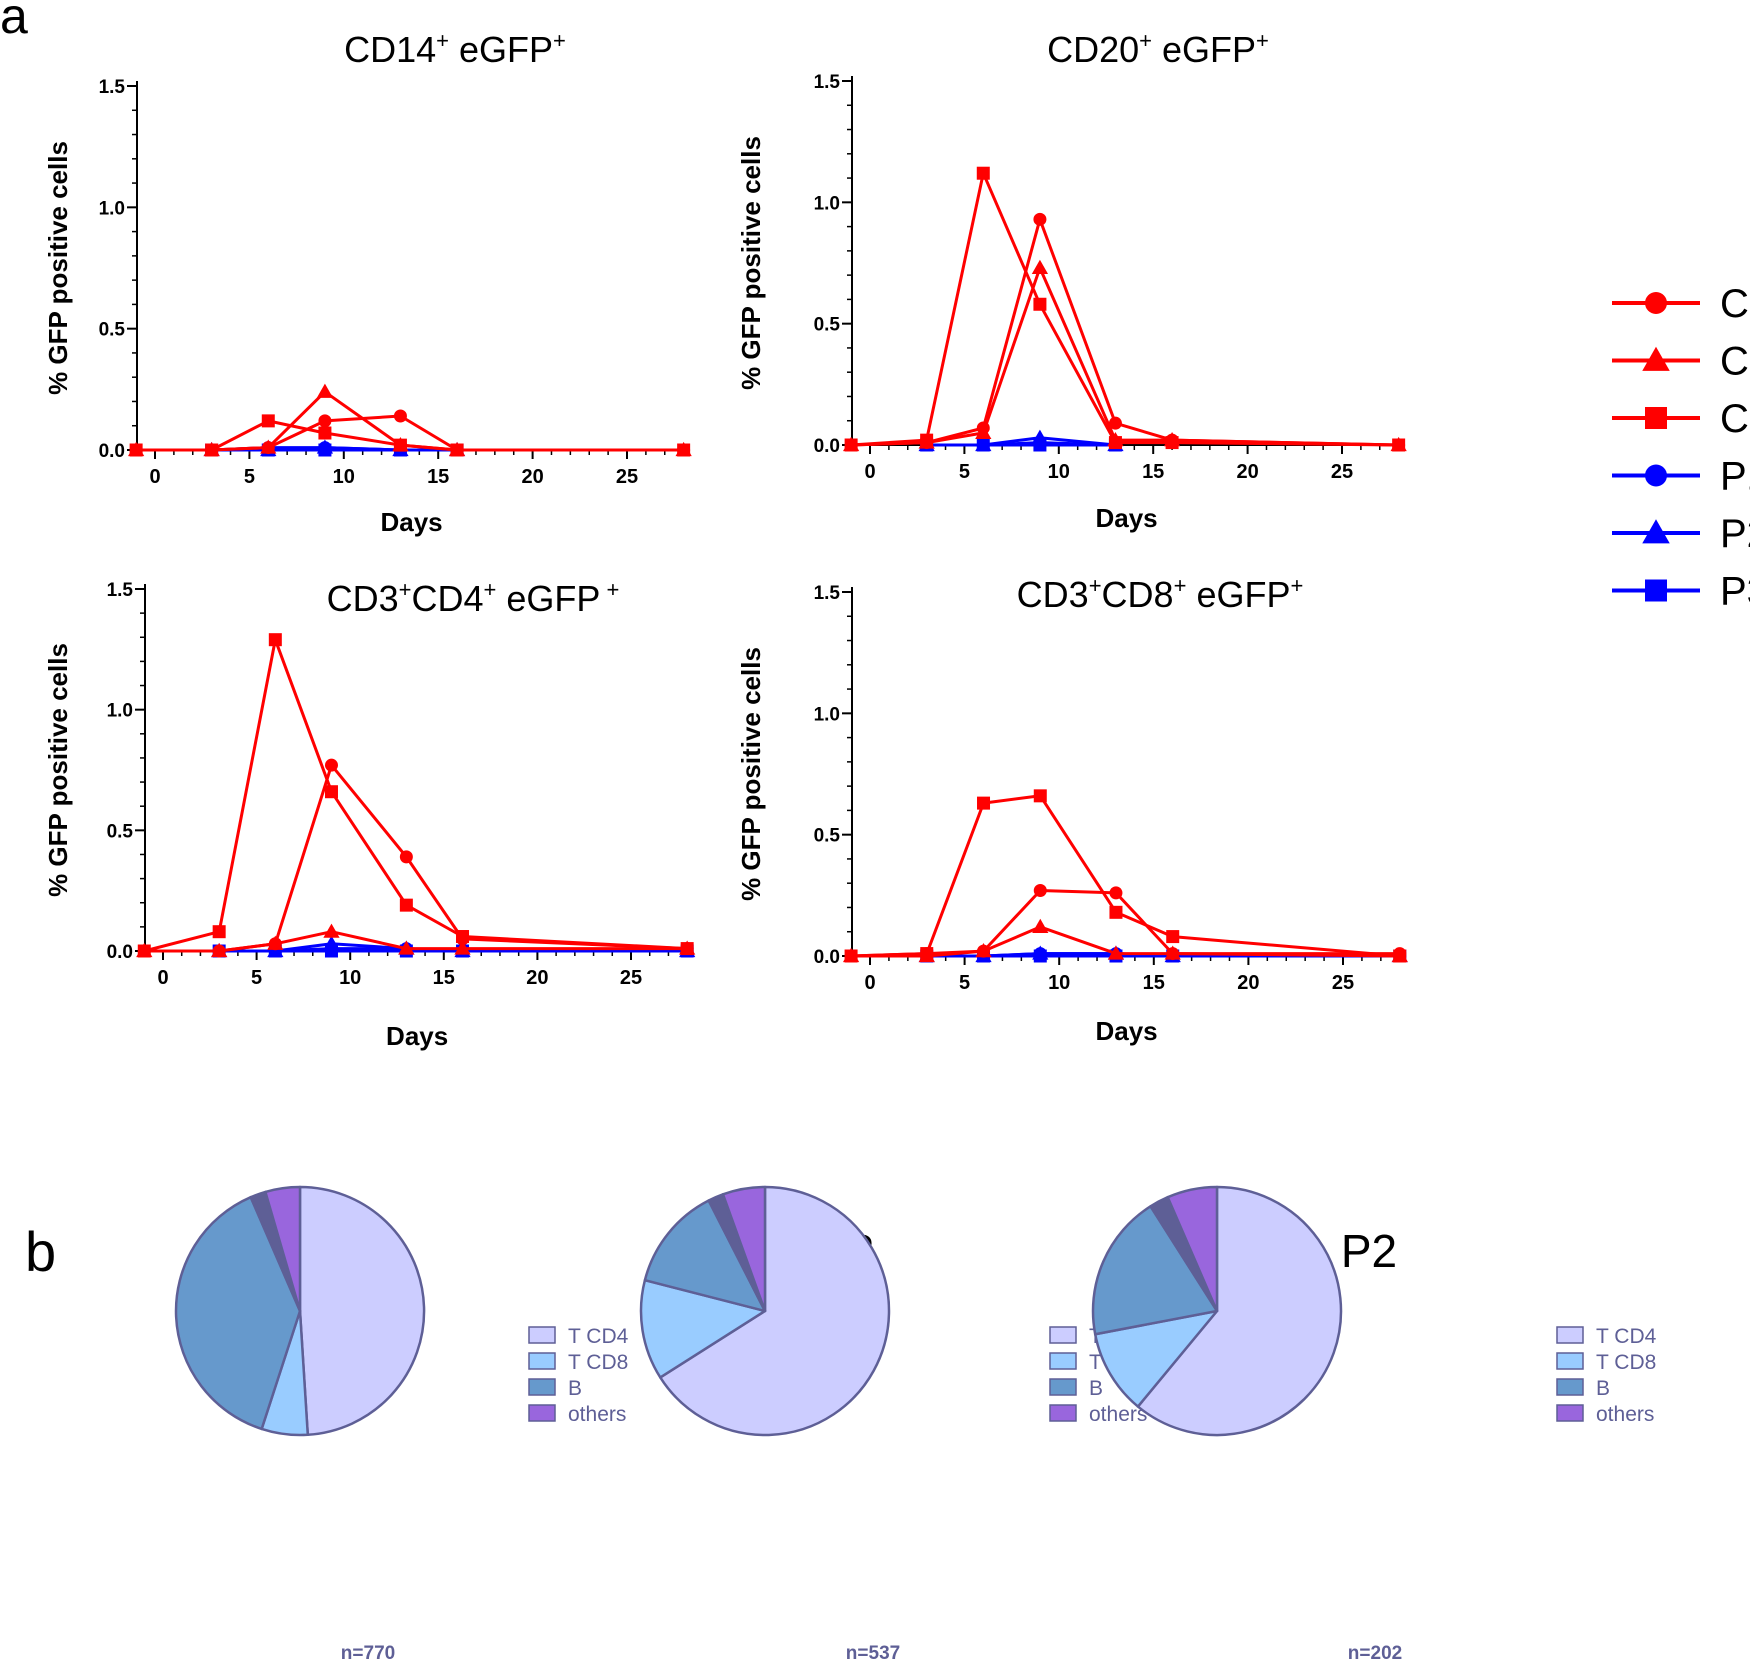 This screenshot has width=1750, height=1668. I want to click on x-tick-label: 20, so click(1247, 472).